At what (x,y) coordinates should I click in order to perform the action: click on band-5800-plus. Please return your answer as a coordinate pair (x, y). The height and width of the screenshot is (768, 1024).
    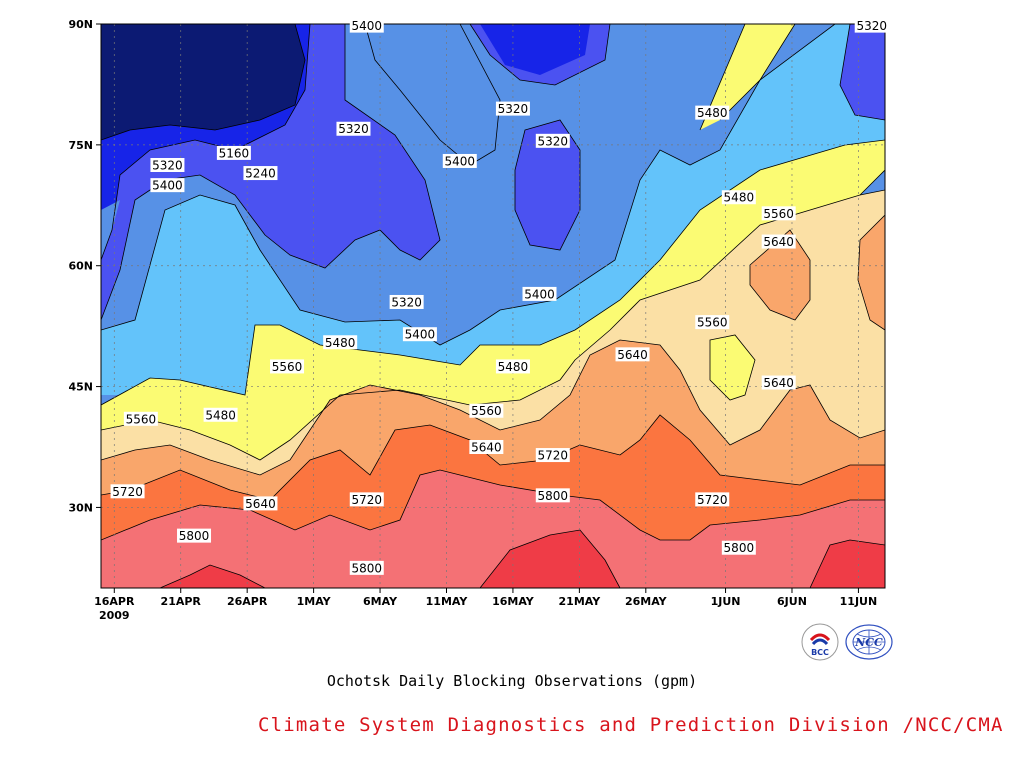
    Looking at the image, I should click on (493, 529).